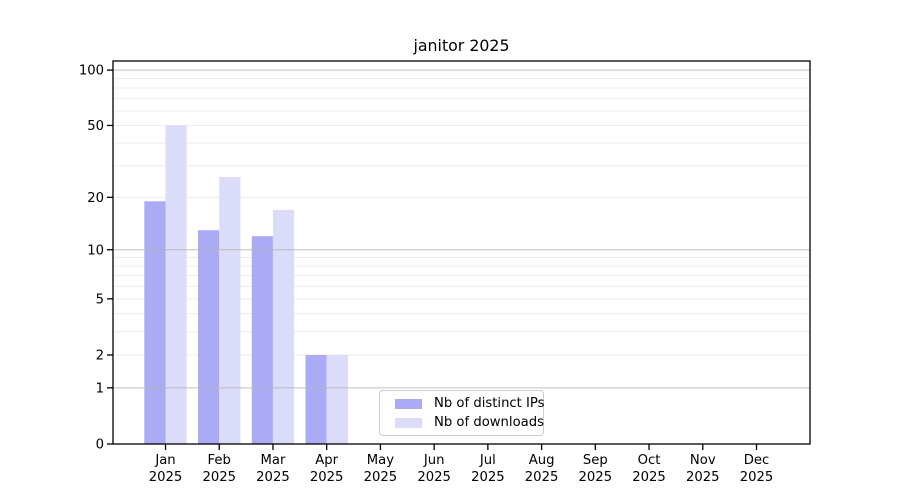 The width and height of the screenshot is (900, 500). What do you see at coordinates (462, 413) in the screenshot?
I see `legend: Nb of distinct IPs Nb of downloads` at bounding box center [462, 413].